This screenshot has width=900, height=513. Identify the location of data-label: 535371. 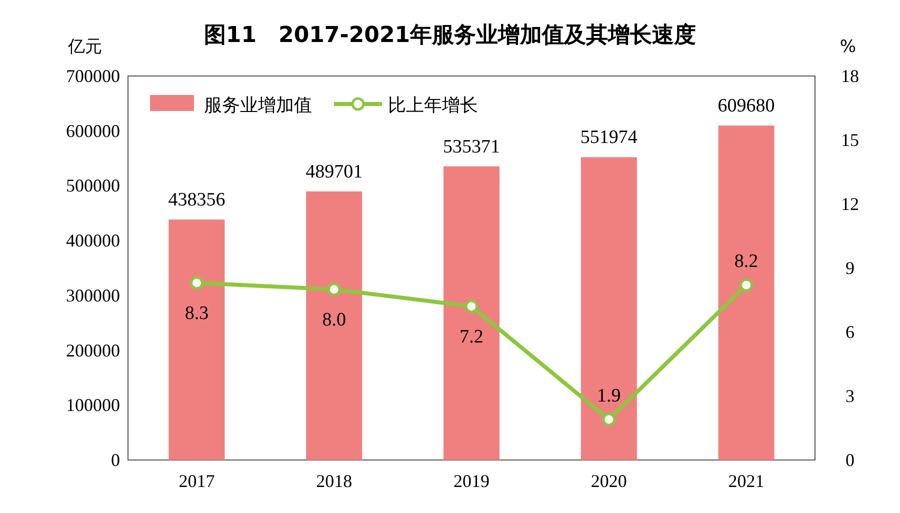
(471, 147).